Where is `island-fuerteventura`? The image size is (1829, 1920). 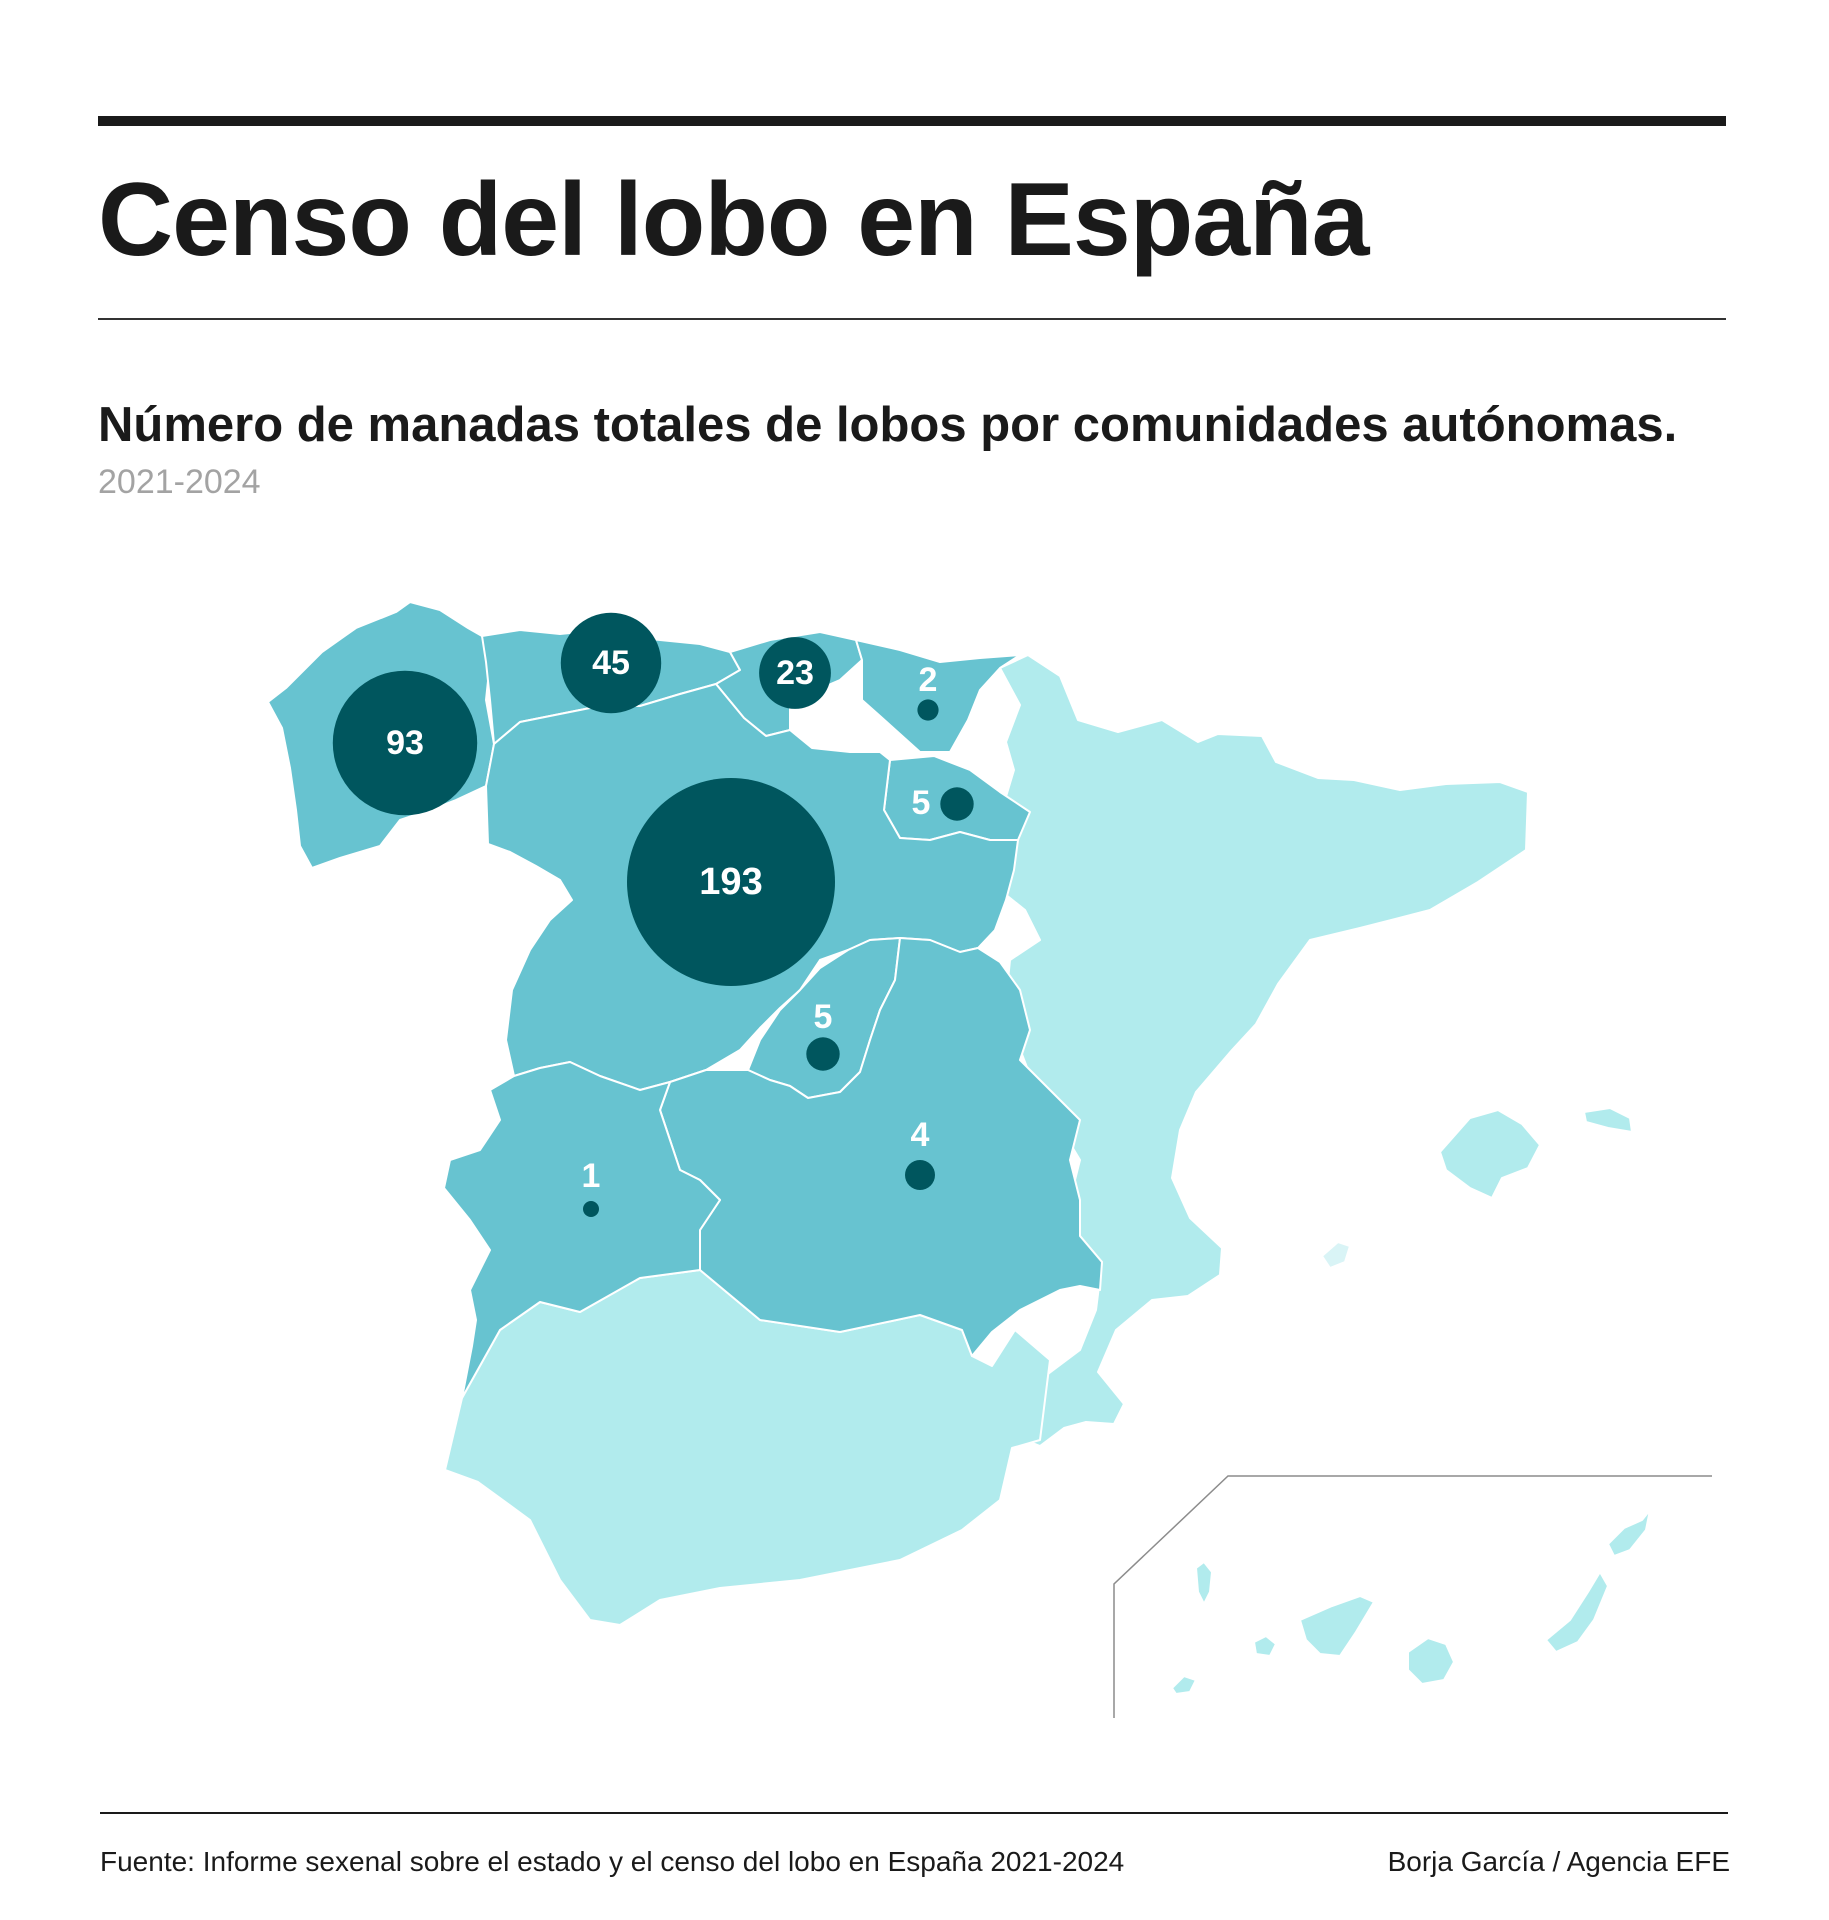
island-fuerteventura is located at coordinates (1577, 1612).